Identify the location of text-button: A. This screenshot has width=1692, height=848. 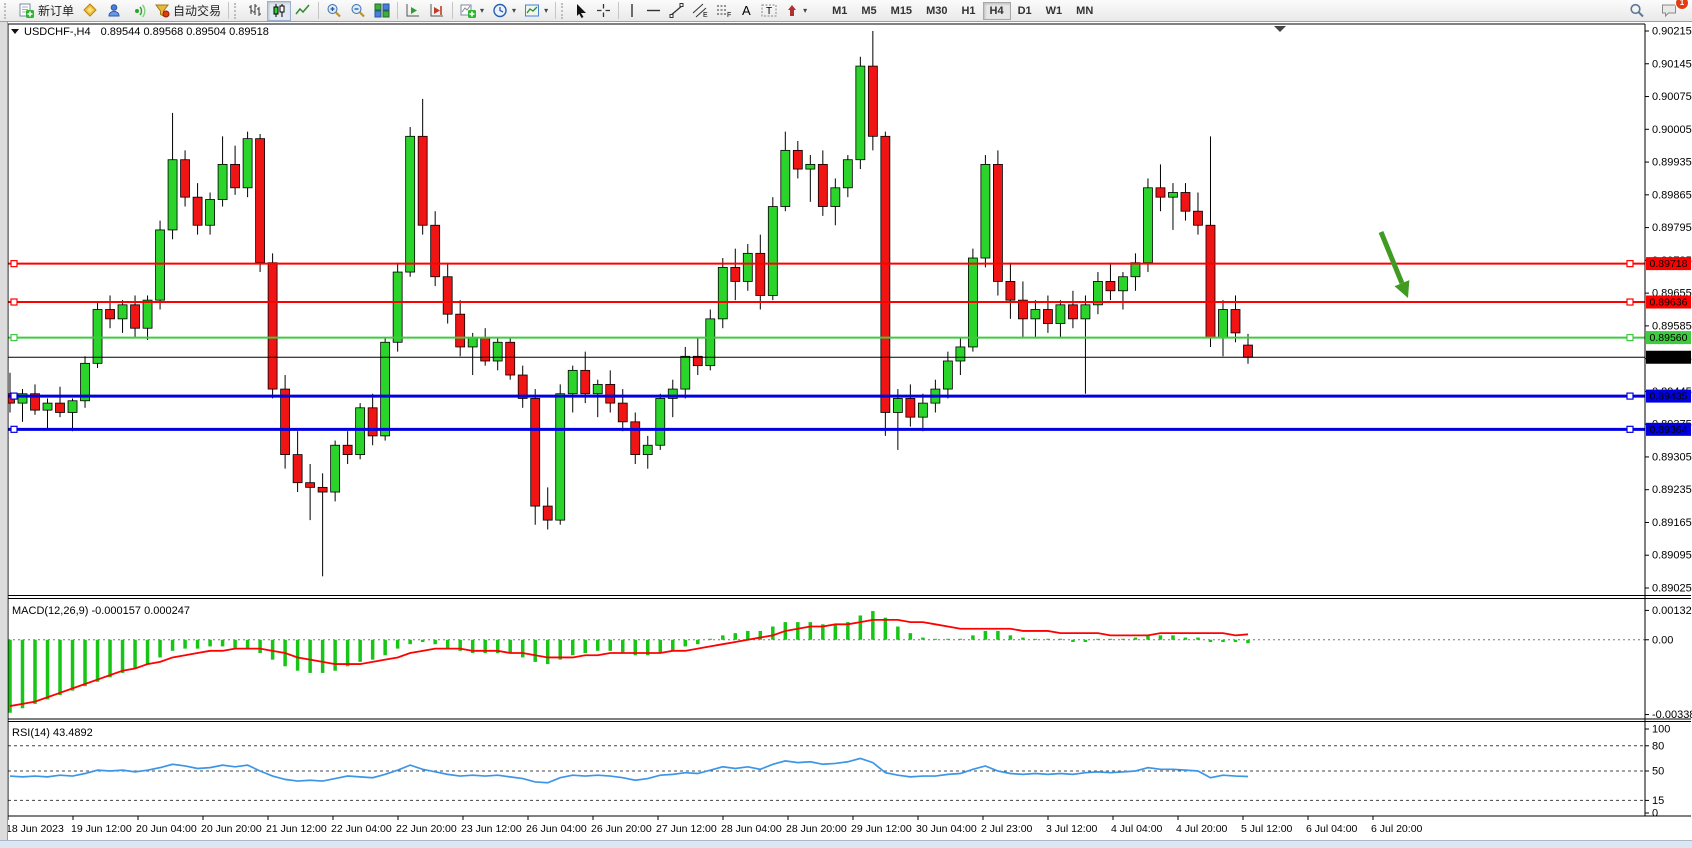
(746, 11).